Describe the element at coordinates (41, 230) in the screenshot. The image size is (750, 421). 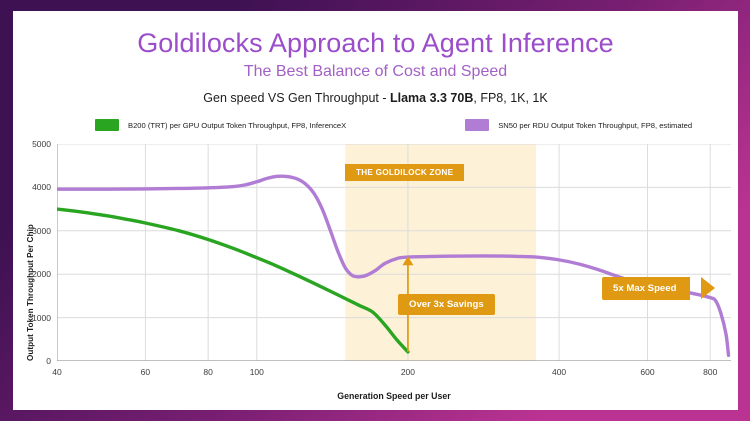
I see `y-tick-label: 3000` at that location.